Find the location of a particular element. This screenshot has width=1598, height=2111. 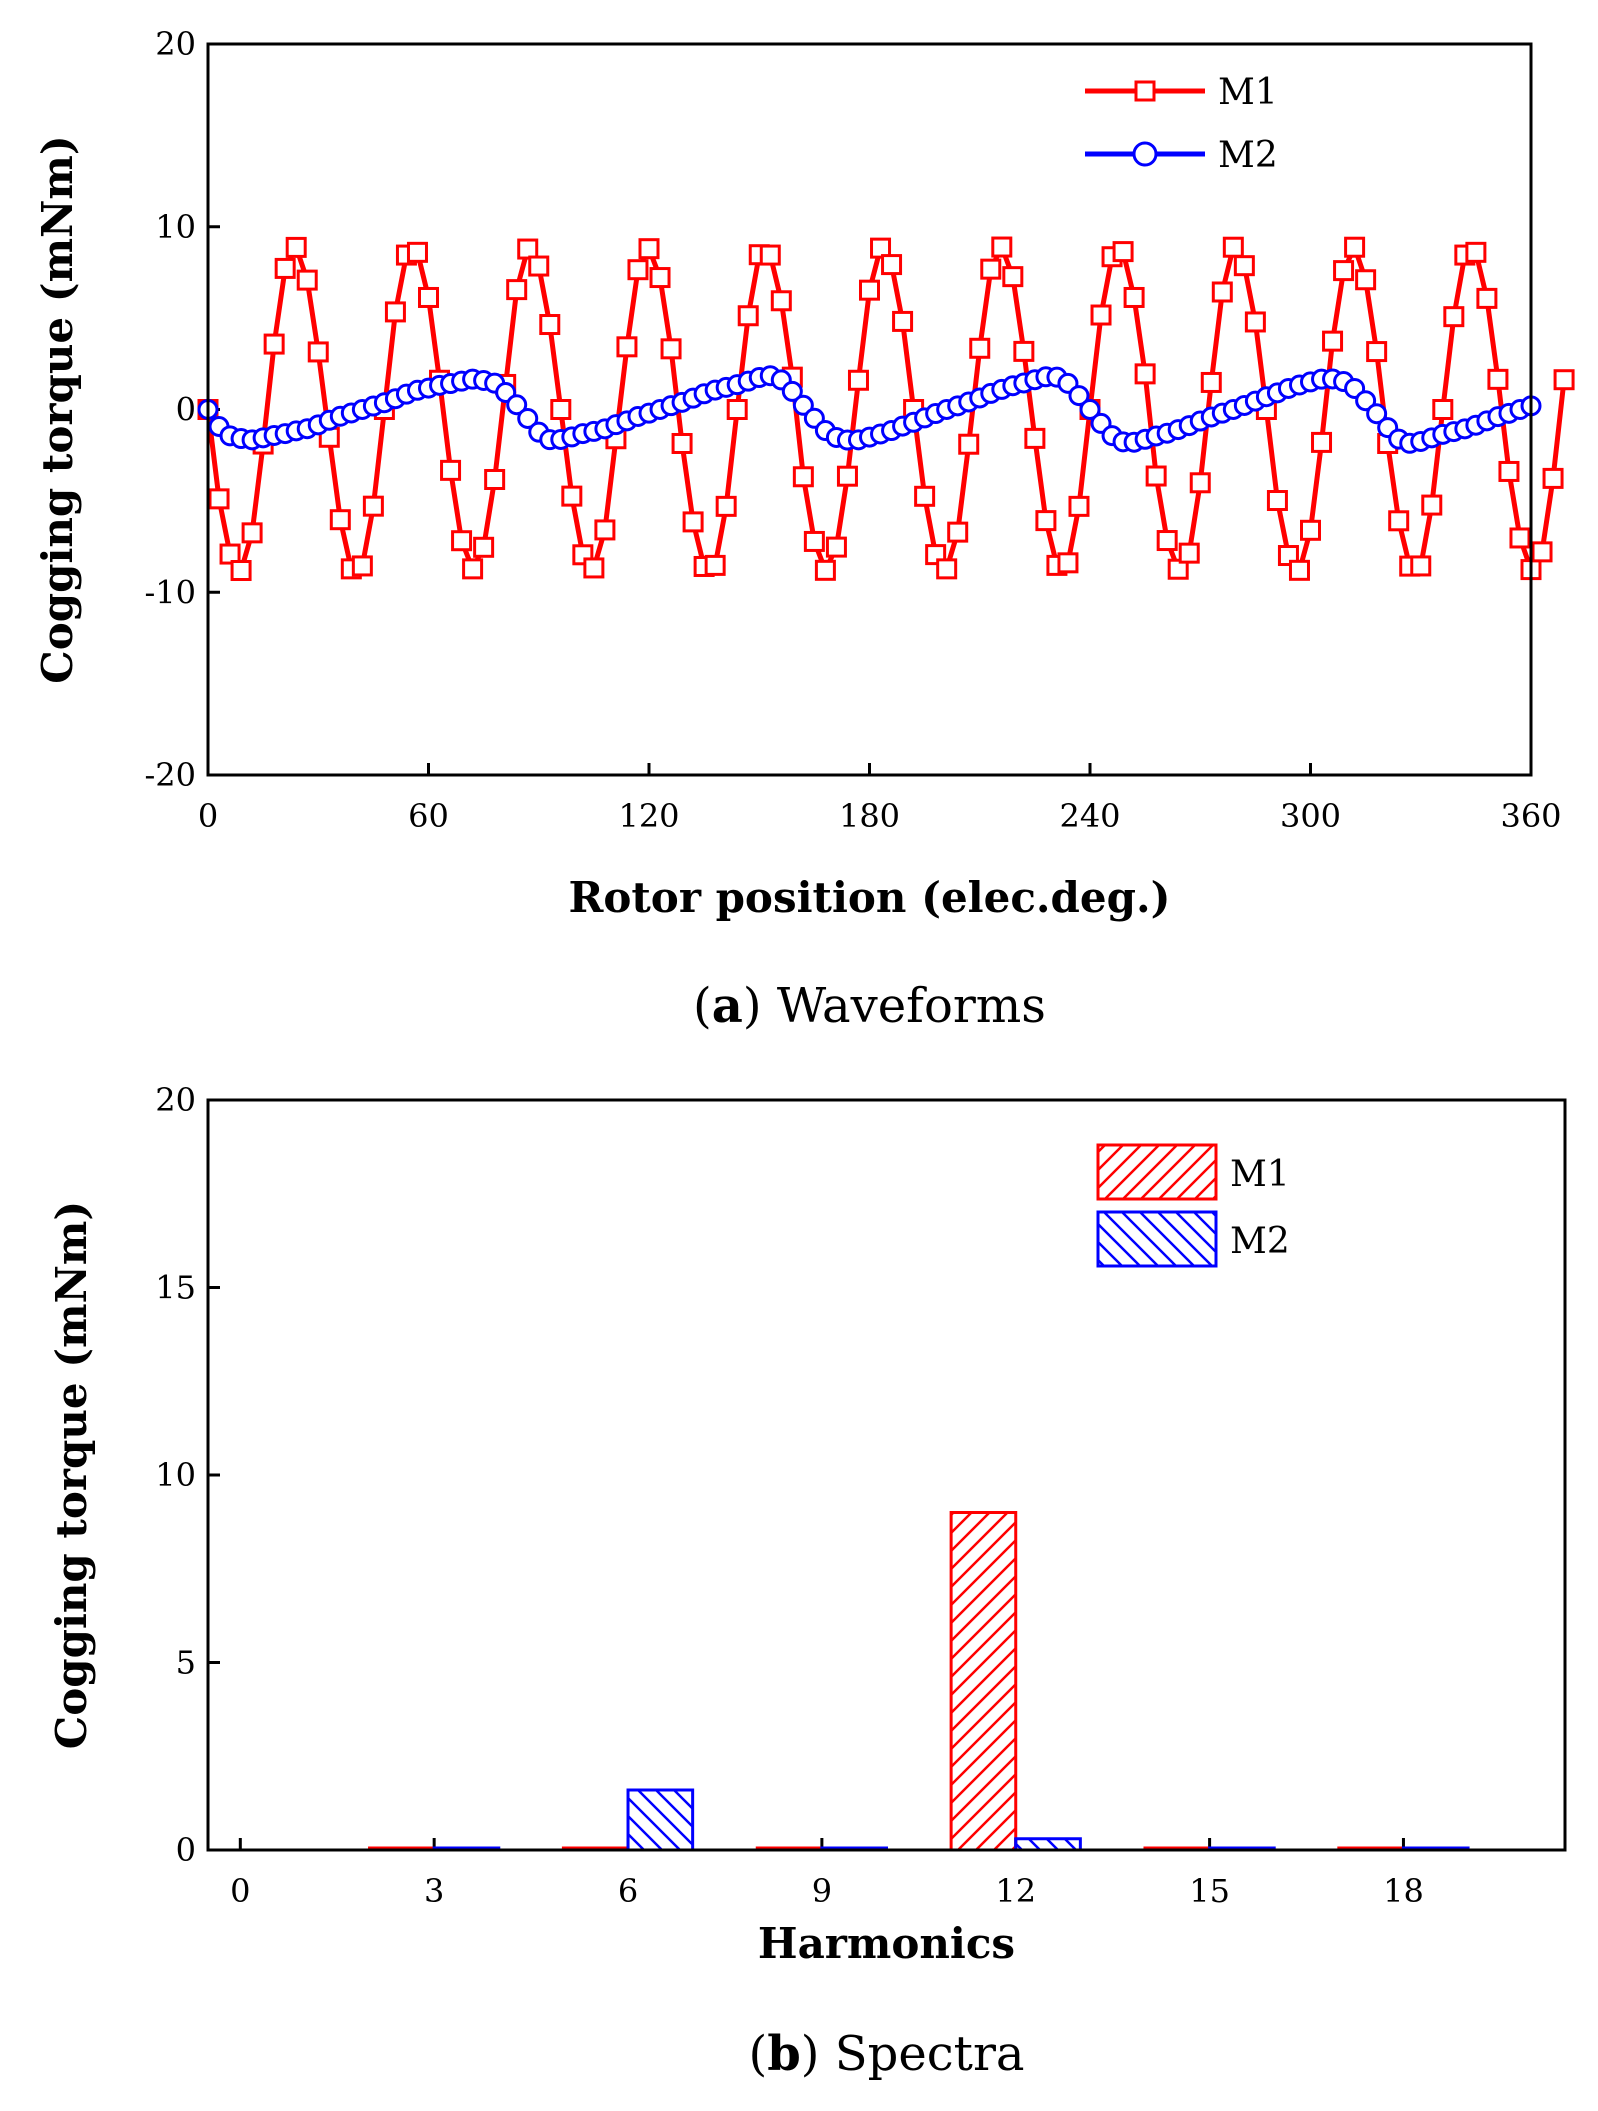

legend-m2-label: M2 is located at coordinates (1248, 155).